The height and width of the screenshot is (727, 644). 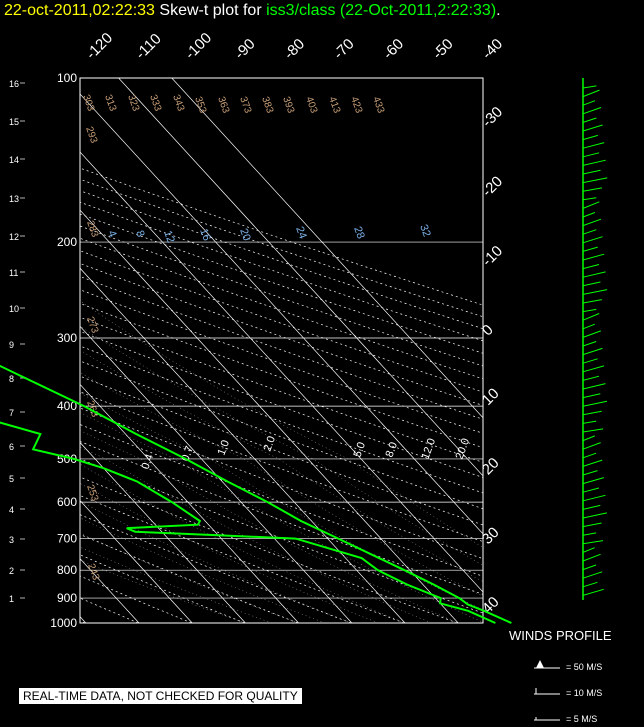 I want to click on height-tick-label: 5, so click(x=11, y=479).